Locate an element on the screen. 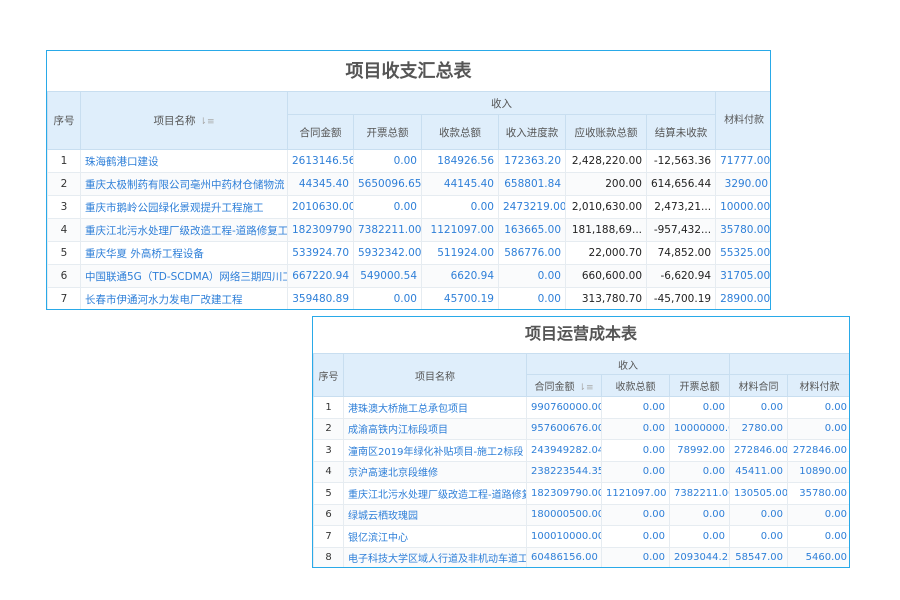  material-contract: 58547.00 is located at coordinates (758, 556).